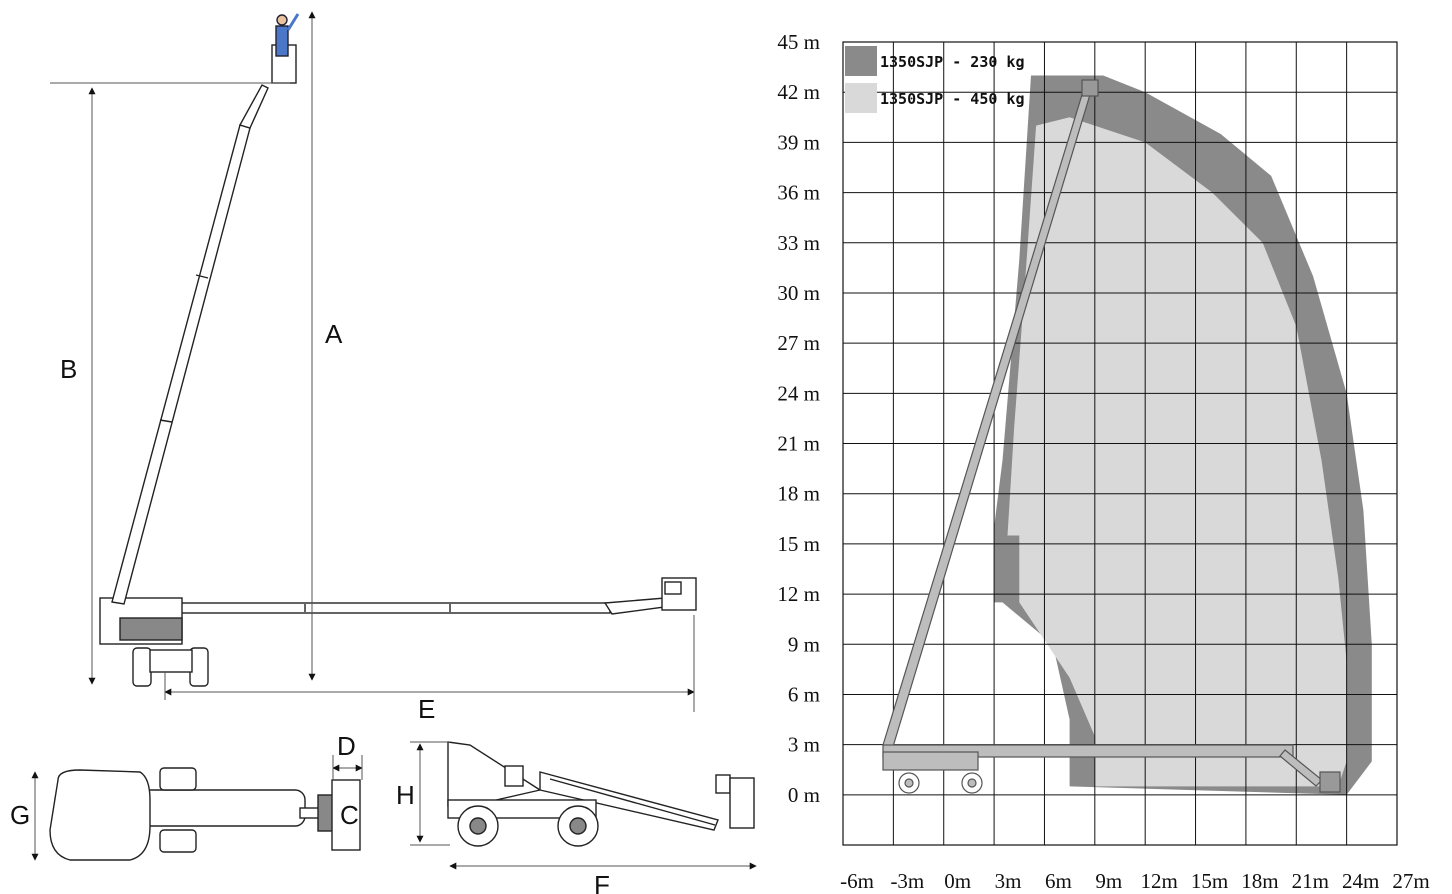 The image size is (1452, 894). I want to click on y-tick-label: 45 m, so click(798, 42).